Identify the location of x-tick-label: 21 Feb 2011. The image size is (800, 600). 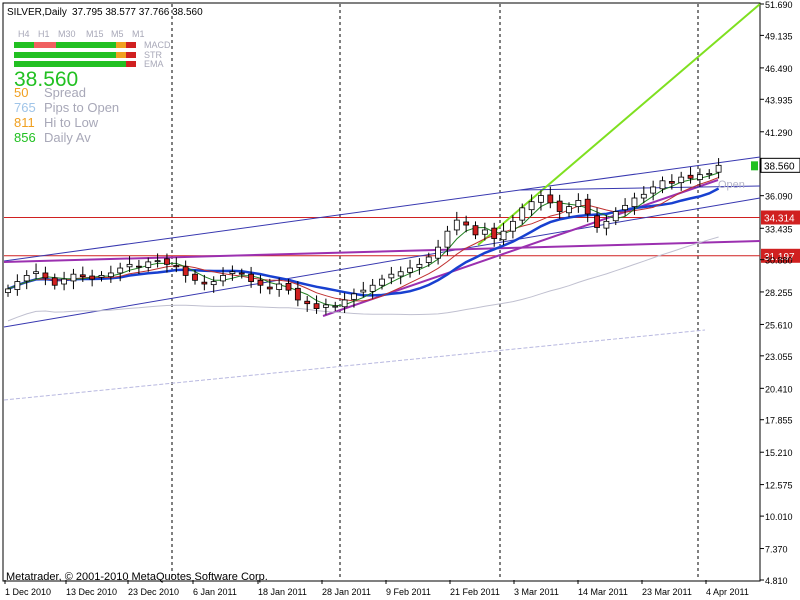
(475, 592).